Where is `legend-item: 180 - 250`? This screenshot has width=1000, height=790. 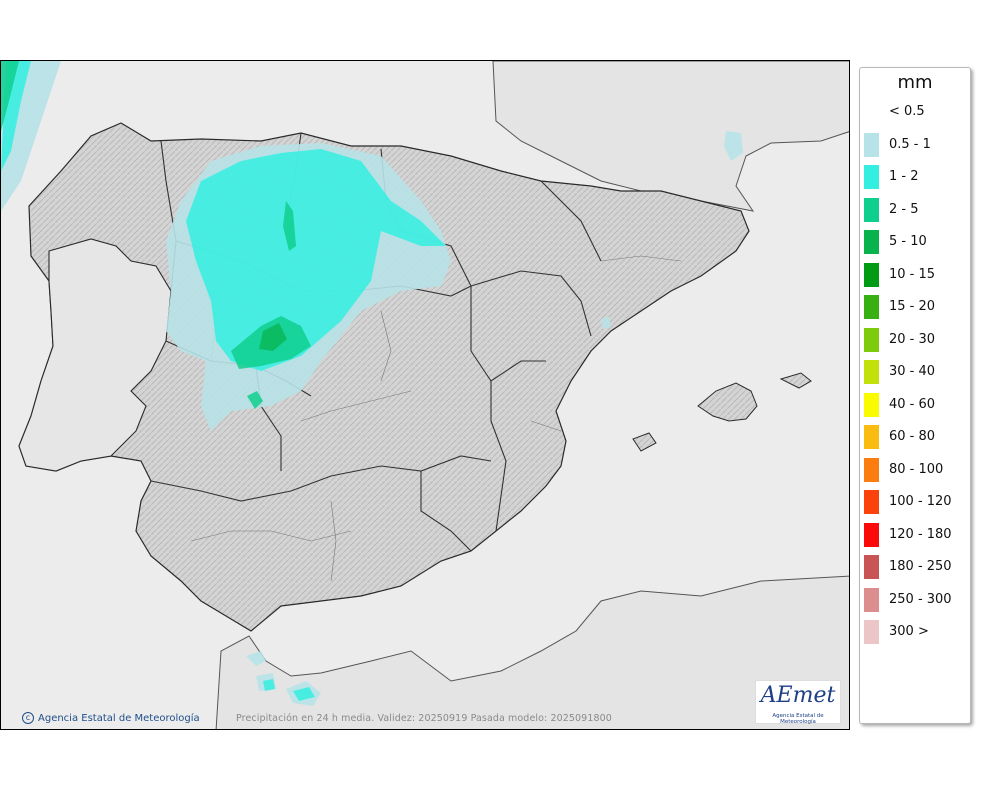 legend-item: 180 - 250 is located at coordinates (915, 566).